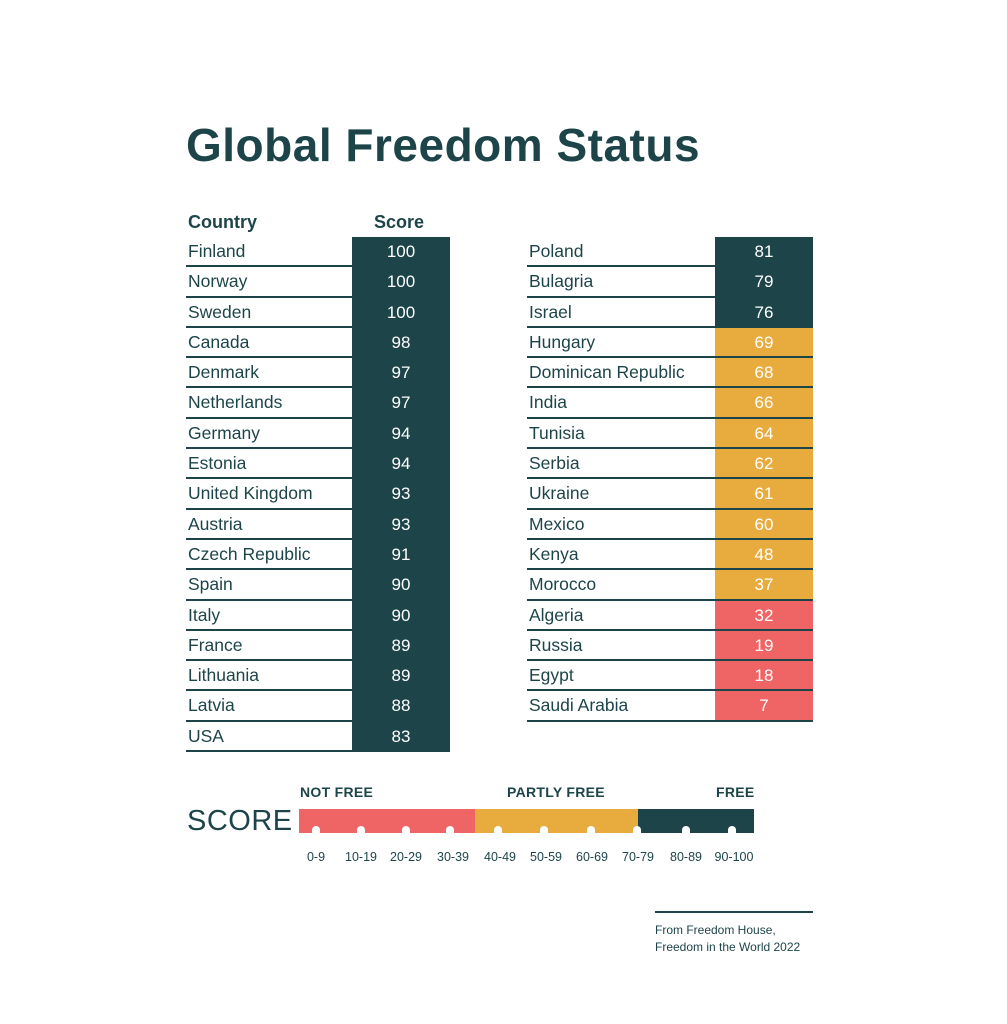  Describe the element at coordinates (735, 792) in the screenshot. I see `legend-category-free: FREE` at that location.